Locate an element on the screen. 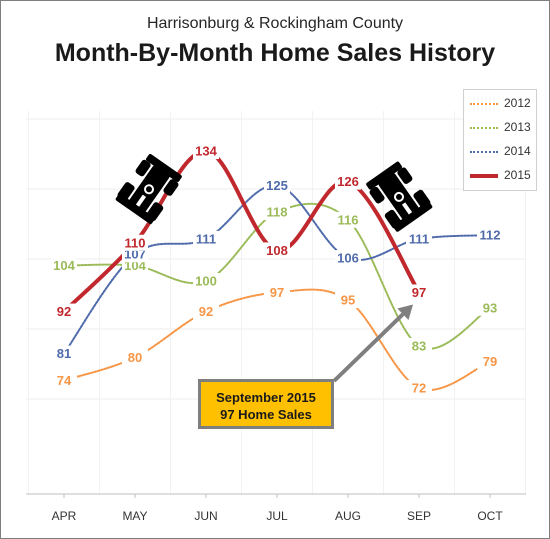 The image size is (550, 539). annotation-callout: September 2015 97 Home Sales is located at coordinates (266, 404).